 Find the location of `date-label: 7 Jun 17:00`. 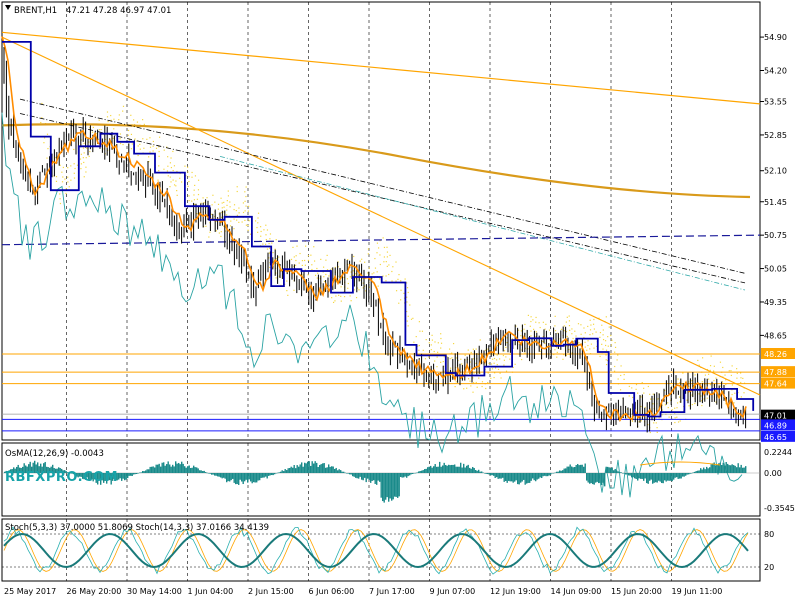

date-label: 7 Jun 17:00 is located at coordinates (392, 591).